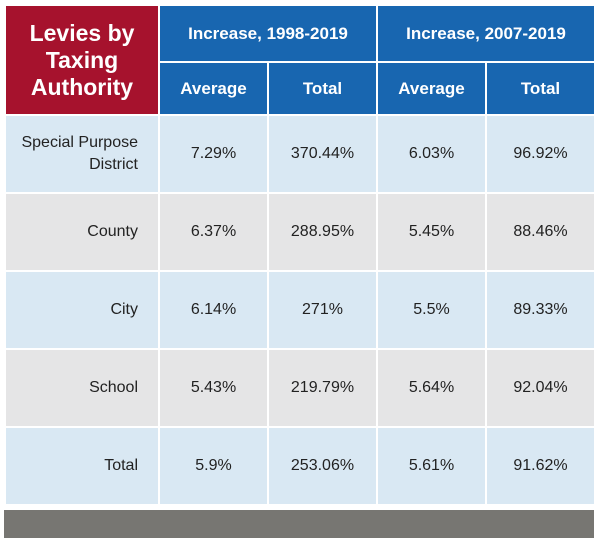 The height and width of the screenshot is (545, 600). What do you see at coordinates (213, 388) in the screenshot?
I see `cell-average-1998-2019: 5.43%` at bounding box center [213, 388].